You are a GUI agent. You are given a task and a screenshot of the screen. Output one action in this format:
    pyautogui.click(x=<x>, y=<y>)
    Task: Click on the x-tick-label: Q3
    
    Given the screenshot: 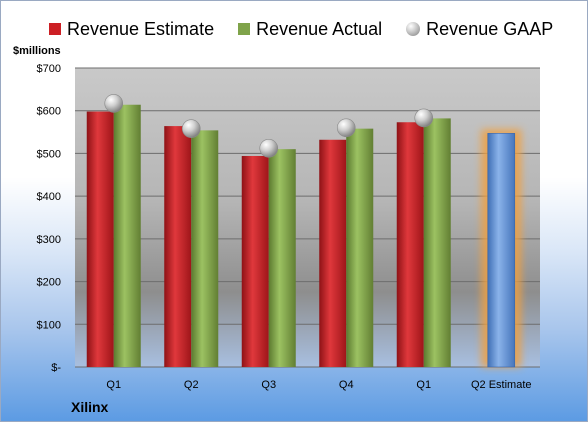 What is the action you would take?
    pyautogui.click(x=268, y=385)
    